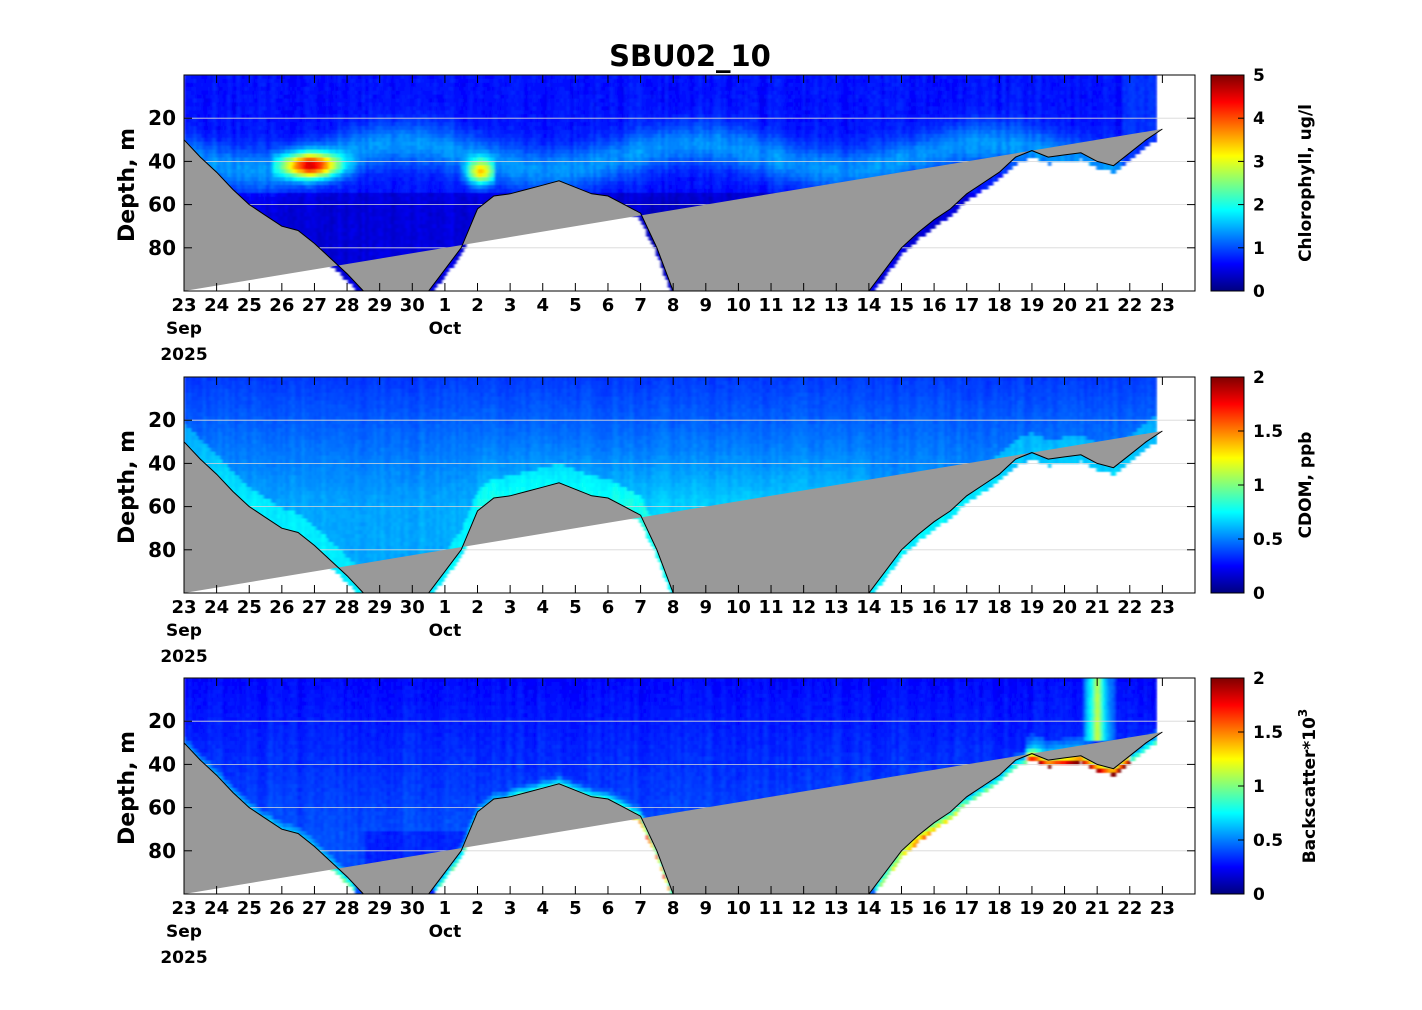 The height and width of the screenshot is (1010, 1422). I want to click on colorbar-tick-label: 4, so click(1259, 119).